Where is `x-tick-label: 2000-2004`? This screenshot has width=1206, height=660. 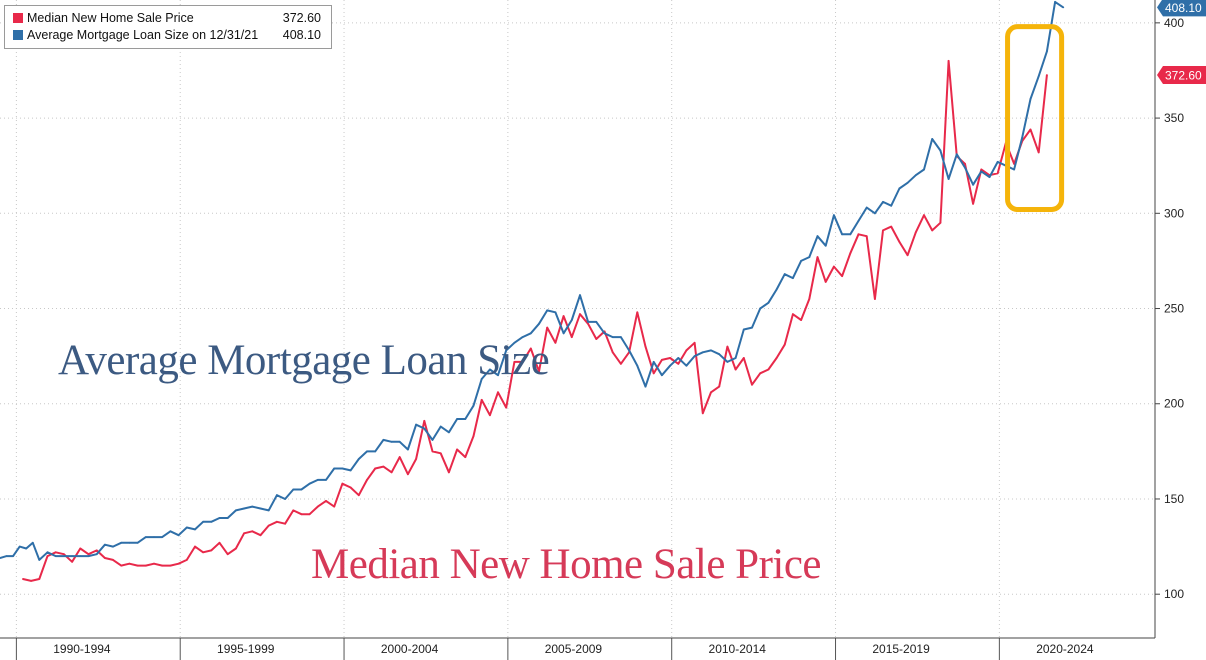
x-tick-label: 2000-2004 is located at coordinates (410, 649).